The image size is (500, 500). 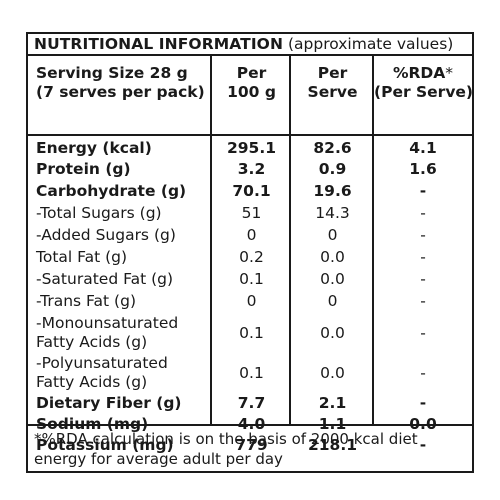 I want to click on nutrient-row: Protein (g) 3.2 0.9 1.6, so click(x=250, y=170).